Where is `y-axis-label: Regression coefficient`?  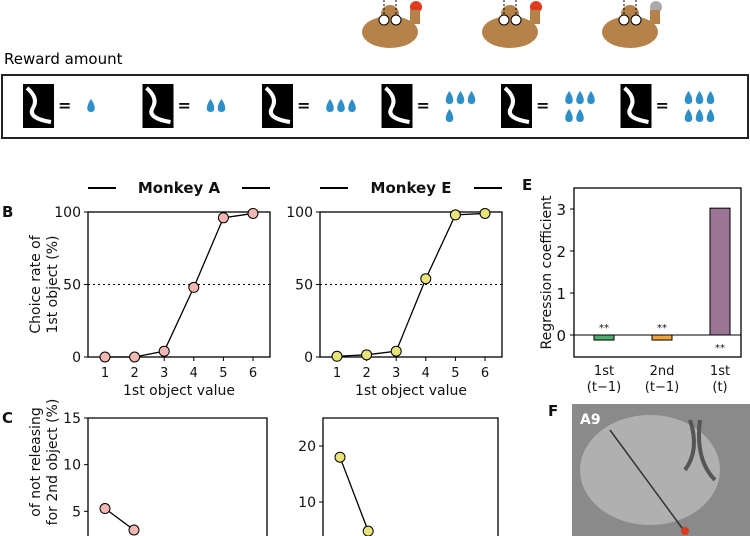
y-axis-label: Regression coefficient is located at coordinates (547, 272).